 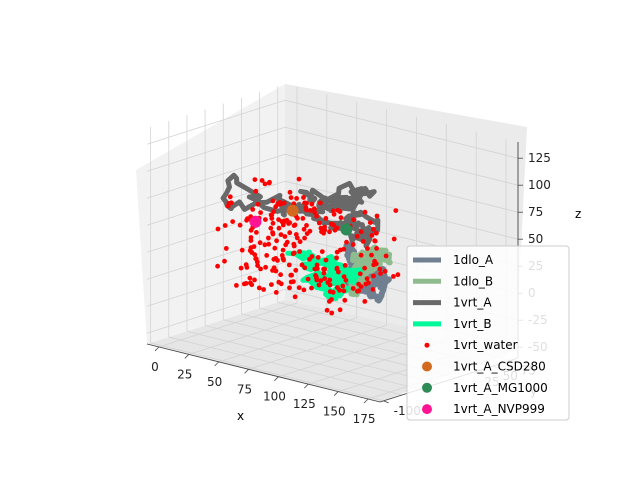 I want to click on z-tick-label: 75, so click(x=535, y=212).